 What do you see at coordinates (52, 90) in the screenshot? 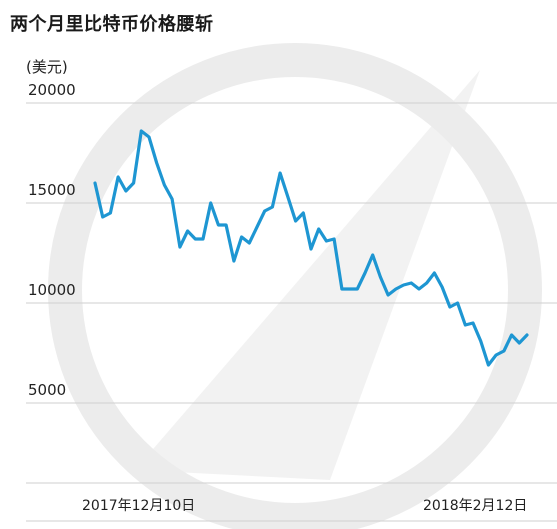
I see `y-tick-label: 20000` at bounding box center [52, 90].